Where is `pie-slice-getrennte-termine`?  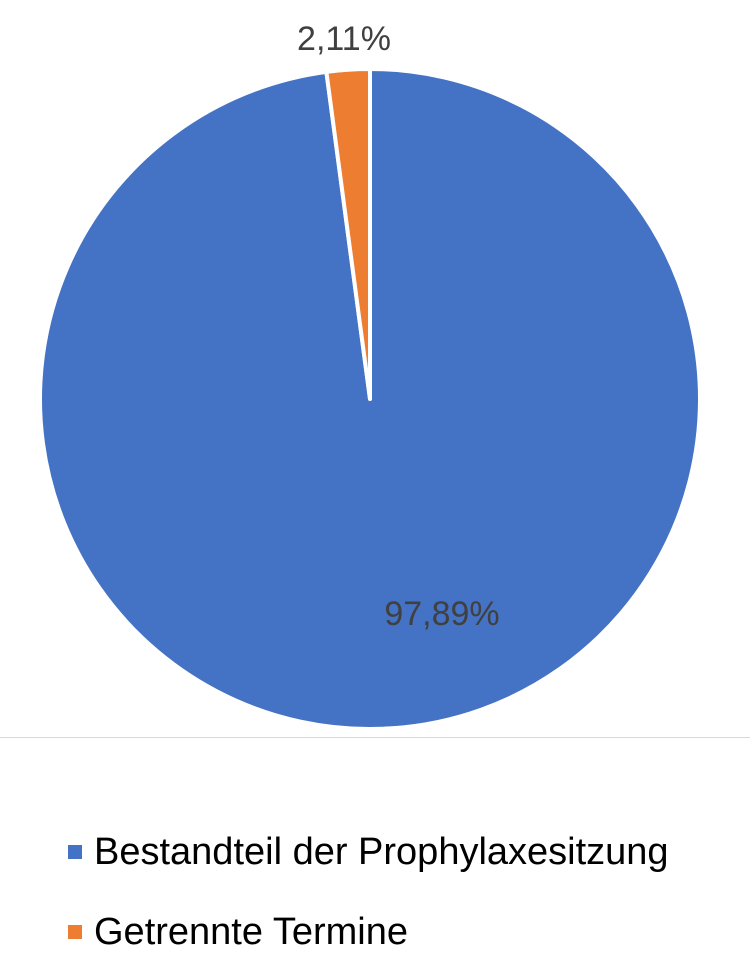 pie-slice-getrennte-termine is located at coordinates (348, 234).